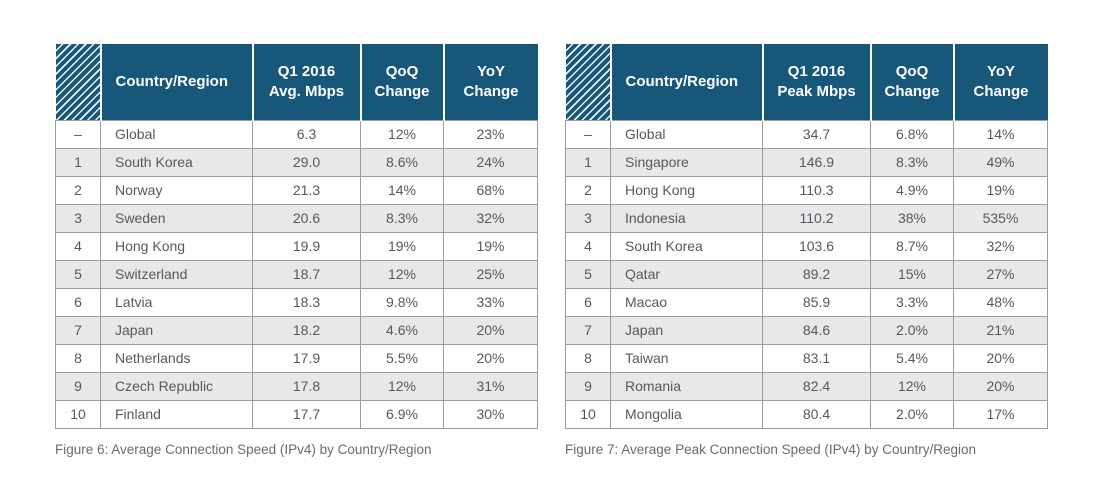 Image resolution: width=1100 pixels, height=500 pixels. What do you see at coordinates (912, 218) in the screenshot?
I see `cell-qoq: 38%` at bounding box center [912, 218].